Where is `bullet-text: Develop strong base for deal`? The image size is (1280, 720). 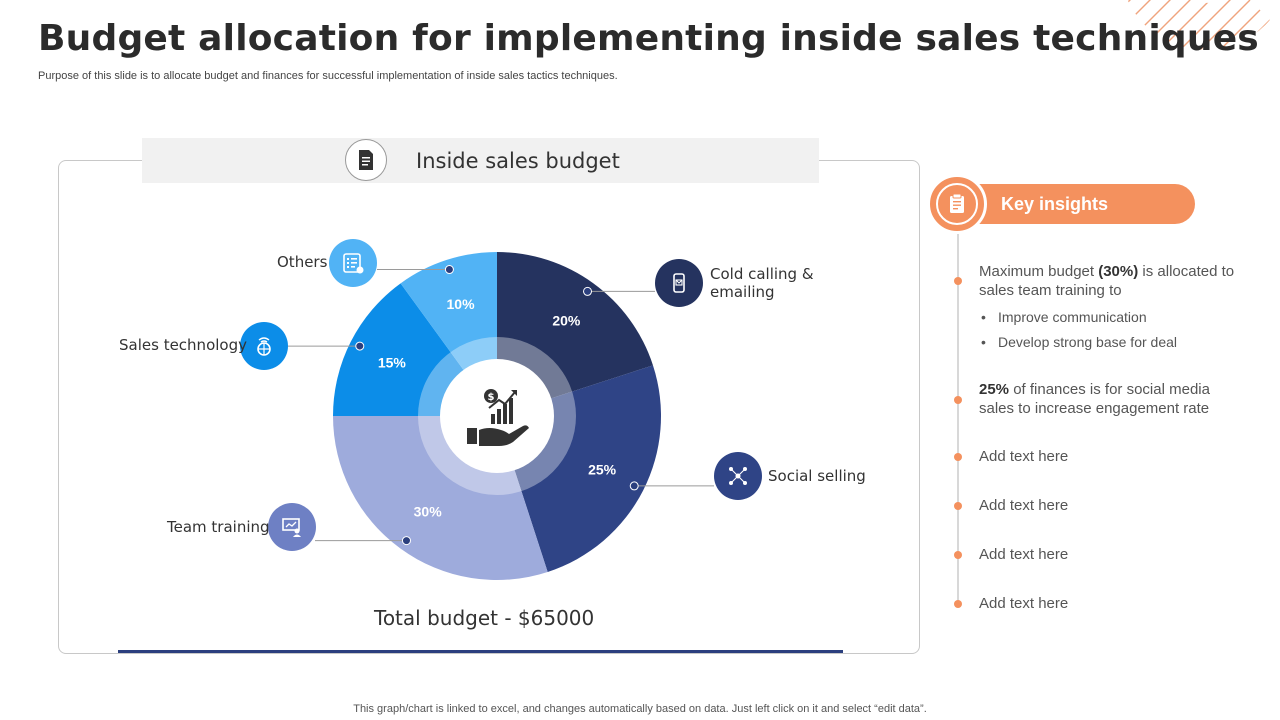
bullet-text: Develop strong base for deal is located at coordinates (1087, 342).